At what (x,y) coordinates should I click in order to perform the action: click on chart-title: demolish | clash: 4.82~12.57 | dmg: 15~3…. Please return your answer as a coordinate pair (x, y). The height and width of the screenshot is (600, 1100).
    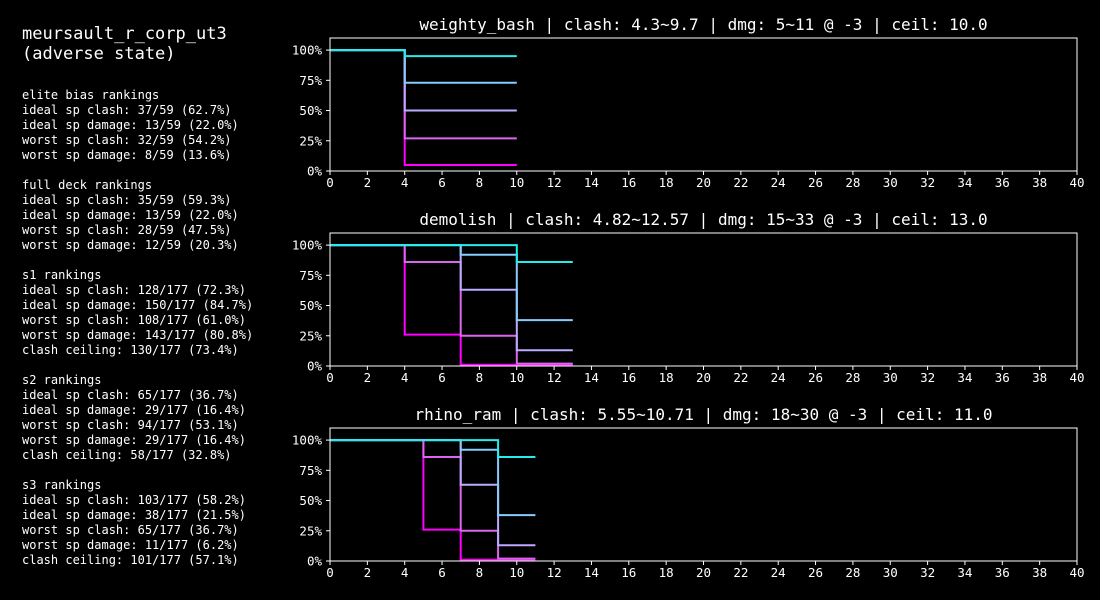
    Looking at the image, I should click on (703, 219).